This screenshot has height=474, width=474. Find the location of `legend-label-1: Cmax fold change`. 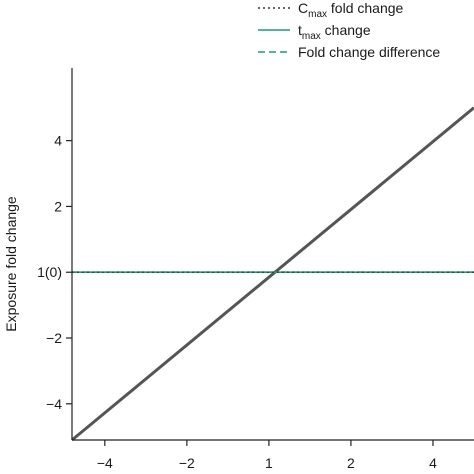

legend-label-1: Cmax fold change is located at coordinates (351, 10).